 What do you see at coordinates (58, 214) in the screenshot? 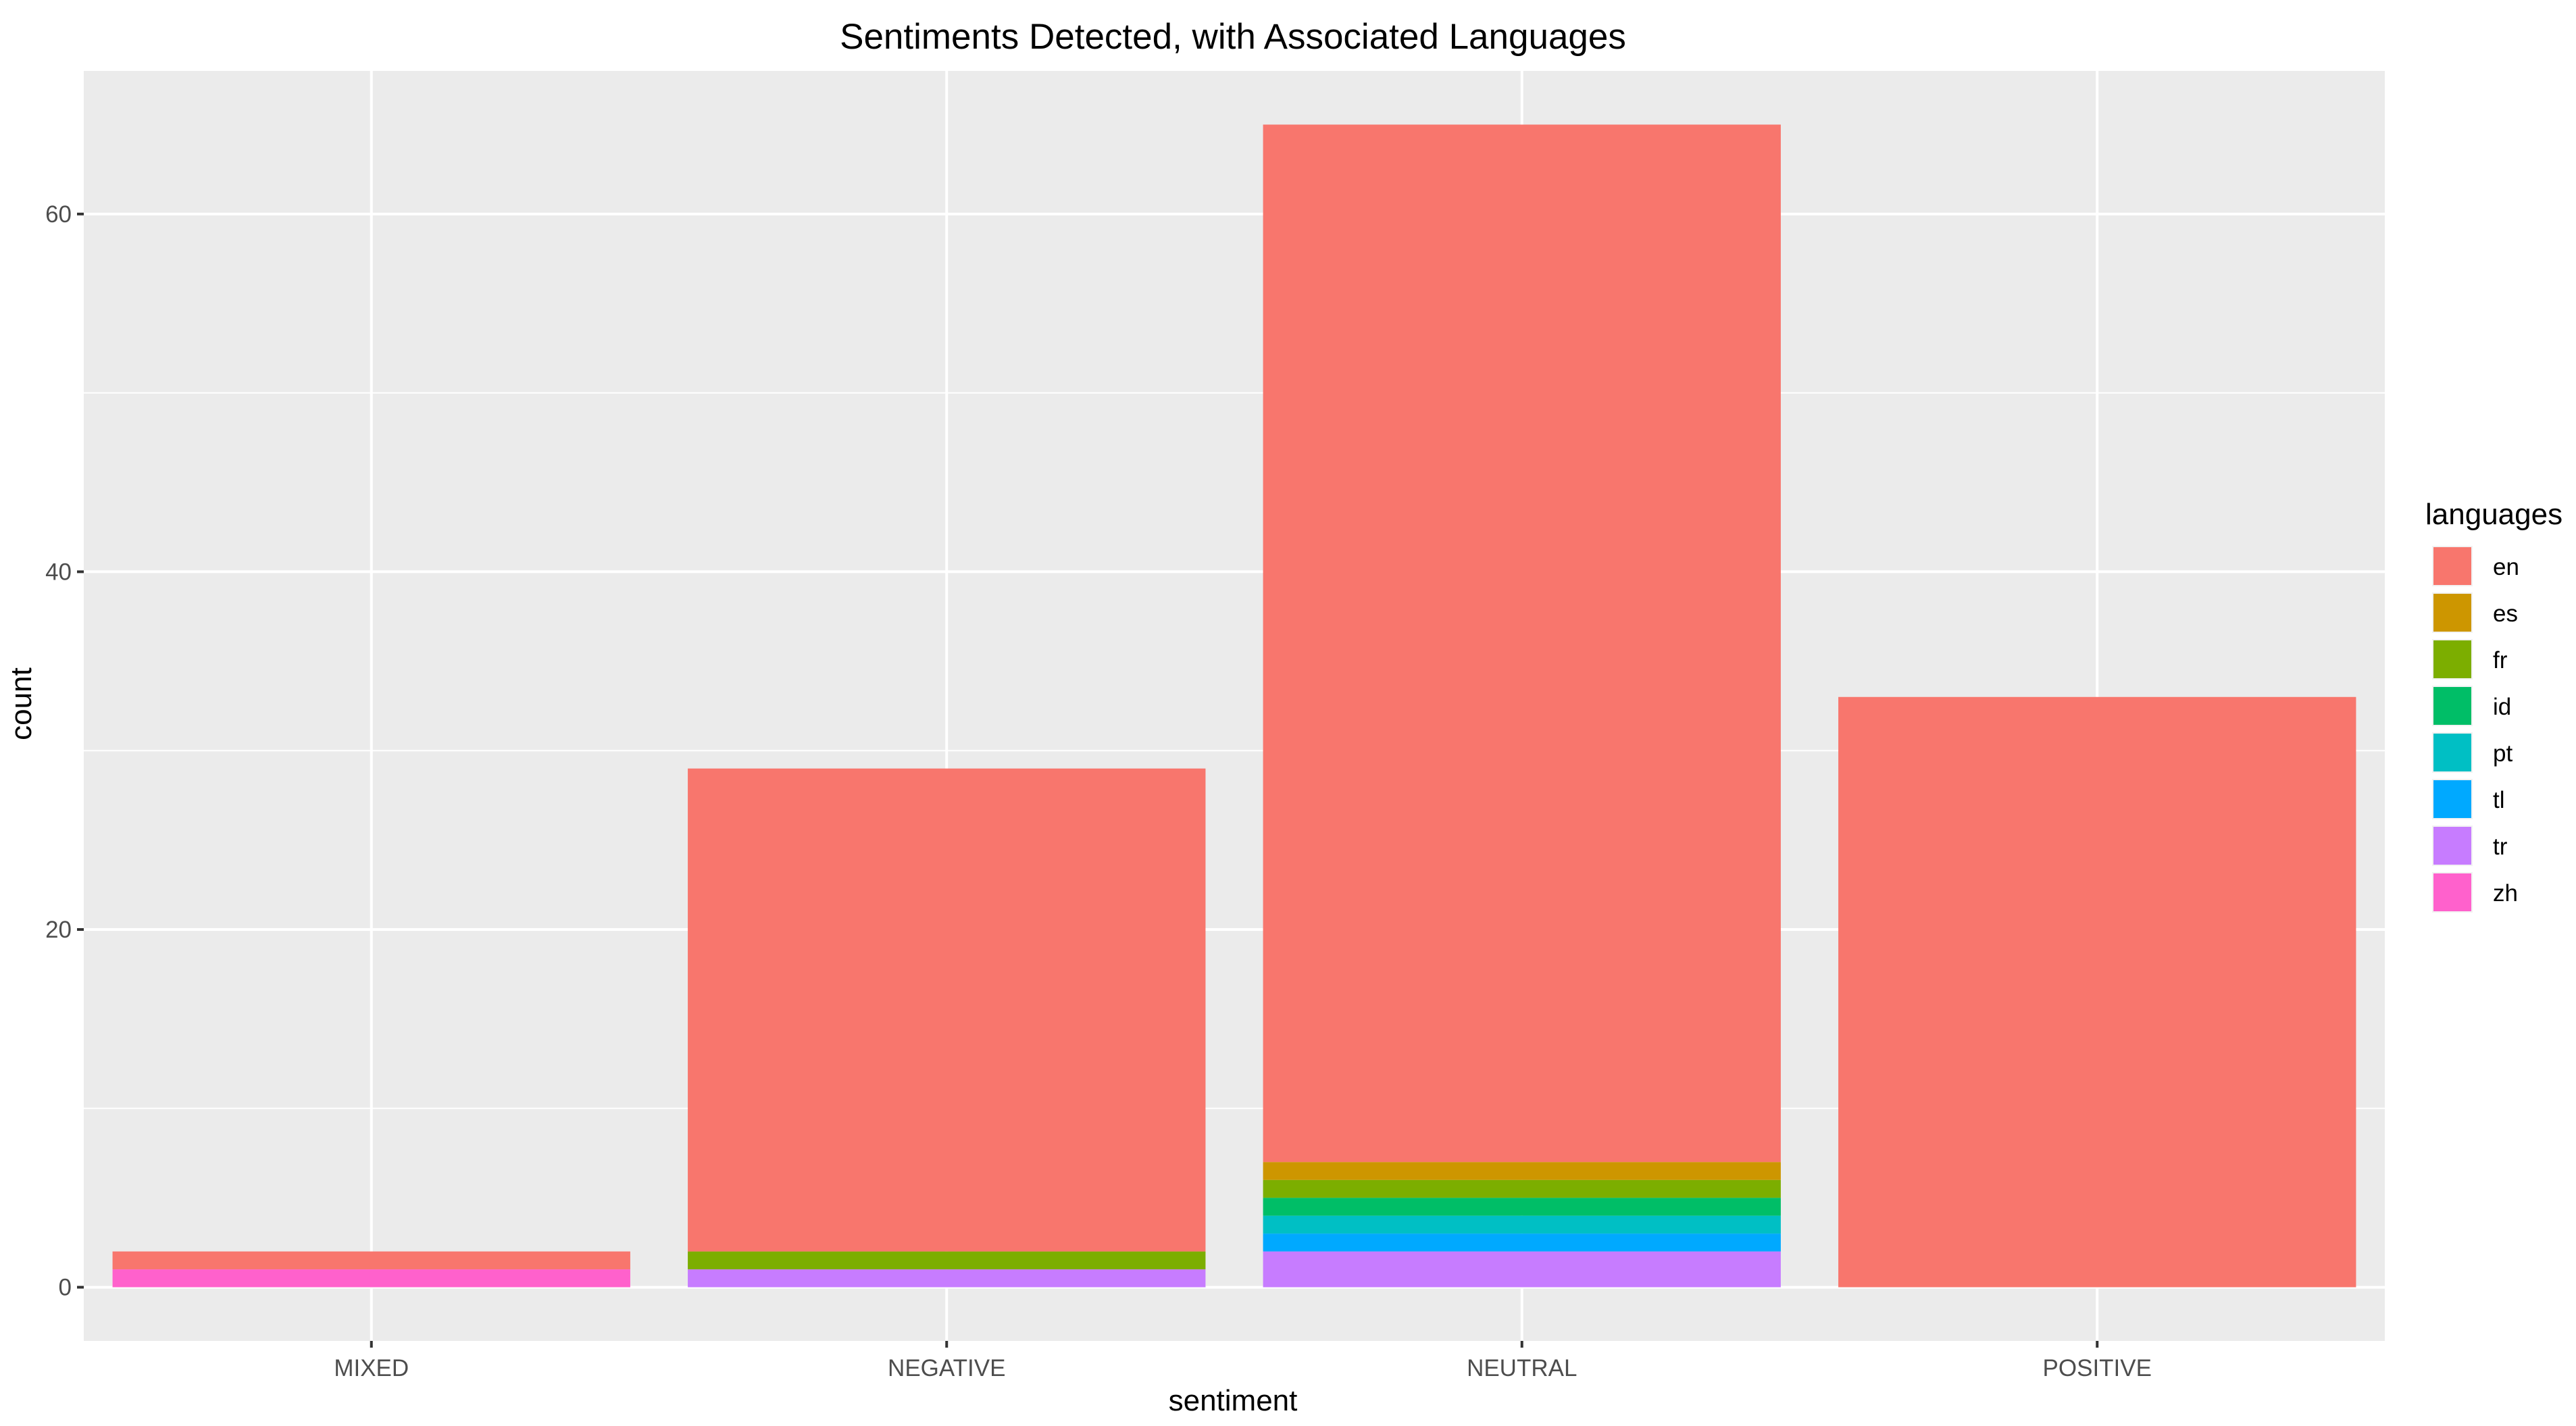
I see `y-tick-label: 60` at bounding box center [58, 214].